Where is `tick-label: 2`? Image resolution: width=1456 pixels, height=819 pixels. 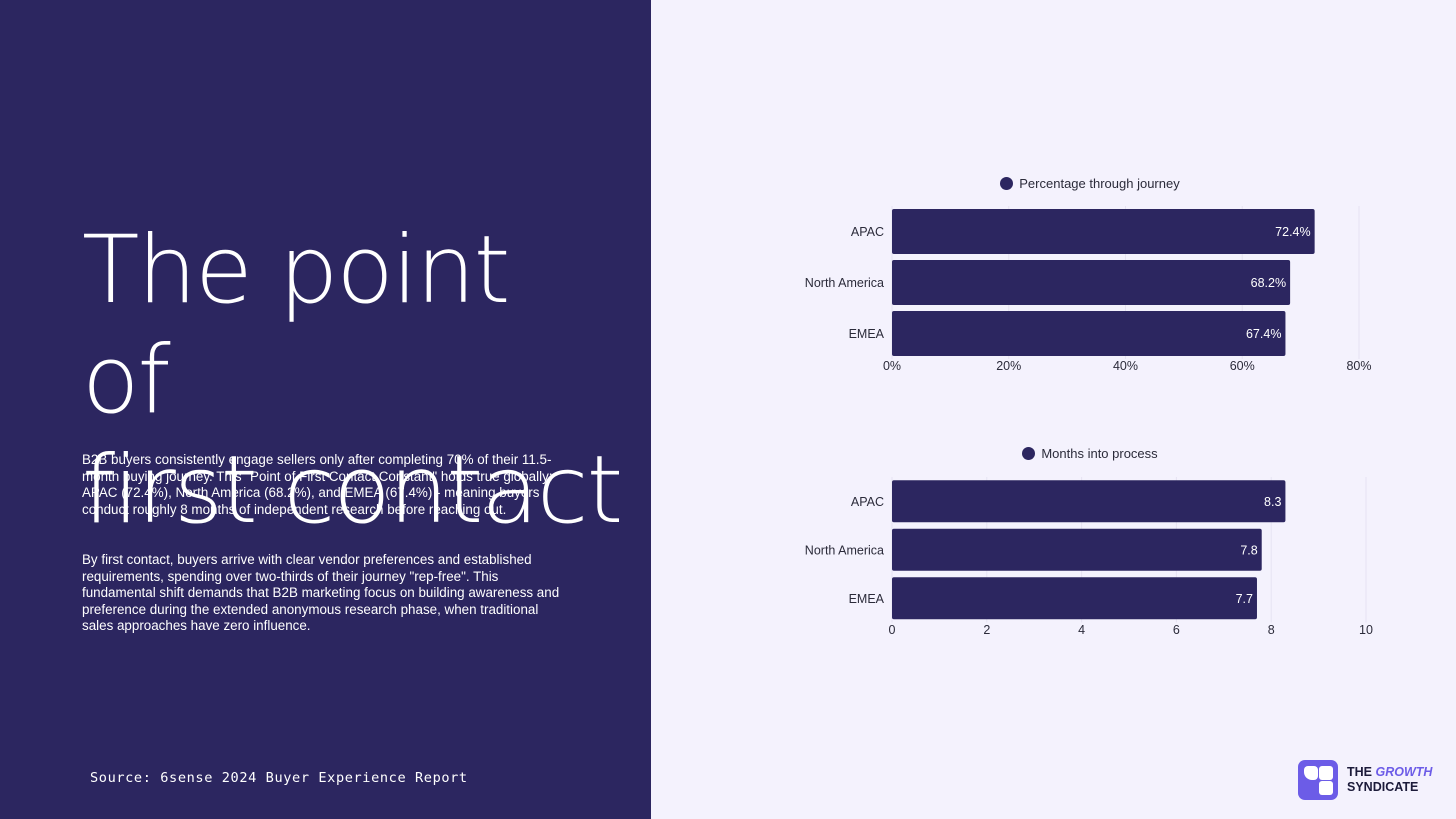 tick-label: 2 is located at coordinates (986, 630).